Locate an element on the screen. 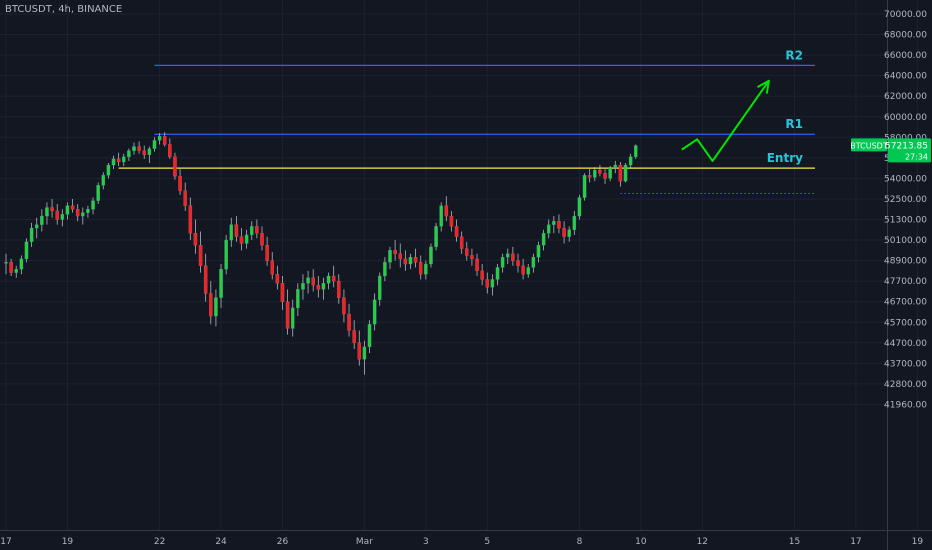 This screenshot has height=550, width=932. x-tick-label: 15 is located at coordinates (794, 542).